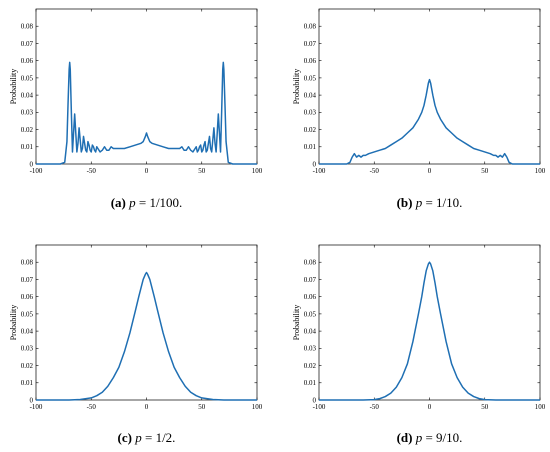 This screenshot has width=550, height=452. What do you see at coordinates (160, 202) in the screenshot?
I see `caption-p-value: = 1/100.` at bounding box center [160, 202].